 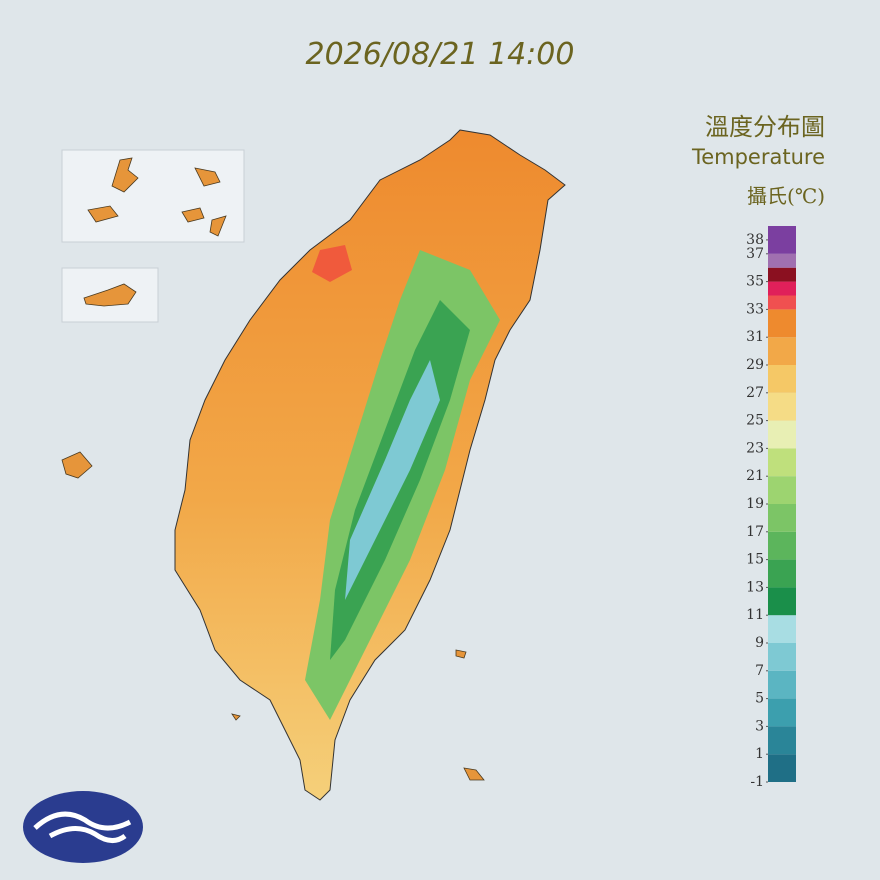 I want to click on legend-tick-label: 9, so click(x=759, y=643).